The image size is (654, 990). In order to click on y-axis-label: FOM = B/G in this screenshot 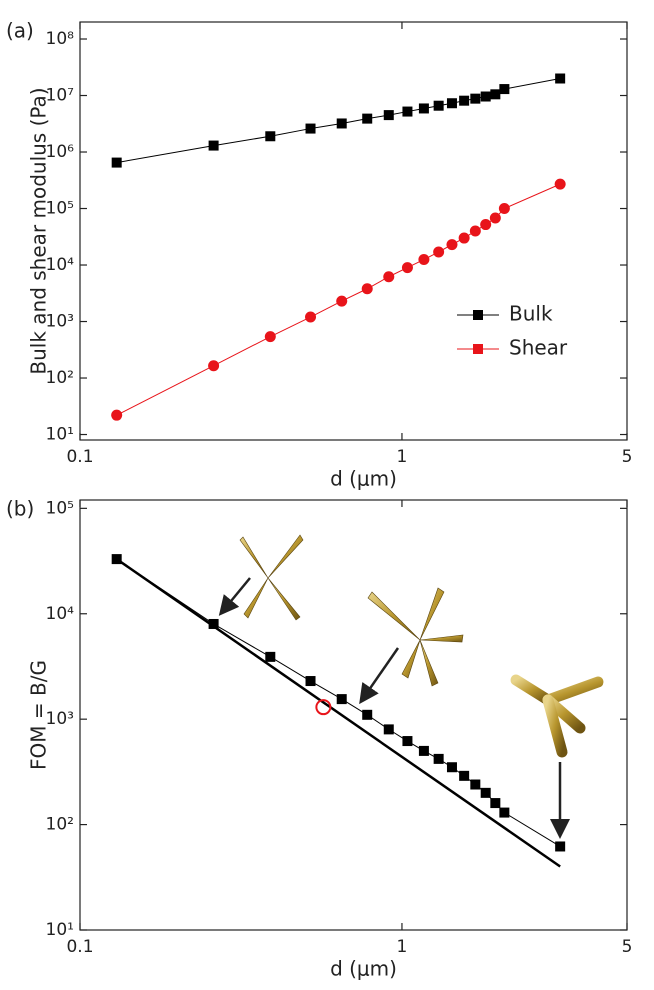, I will do `click(39, 715)`.